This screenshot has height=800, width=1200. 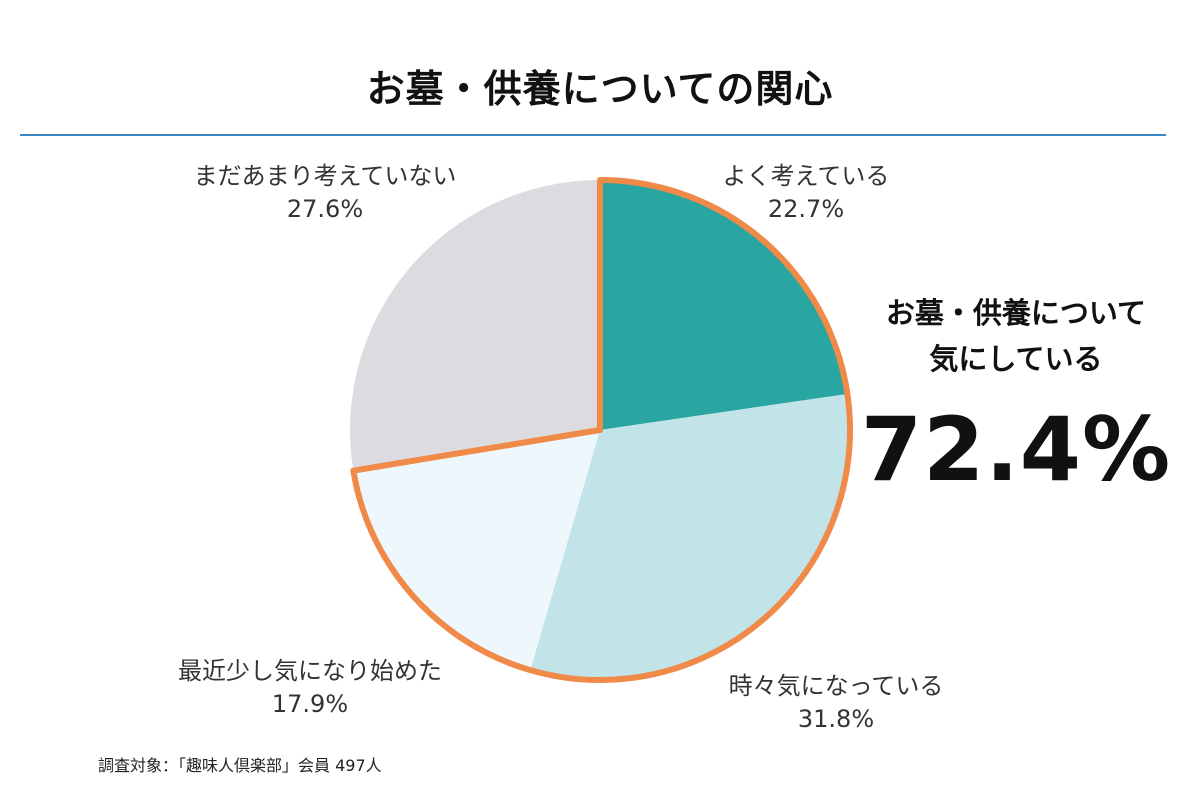 What do you see at coordinates (836, 703) in the screenshot?
I see `slice-label-2: 時々気になっている 31.8%` at bounding box center [836, 703].